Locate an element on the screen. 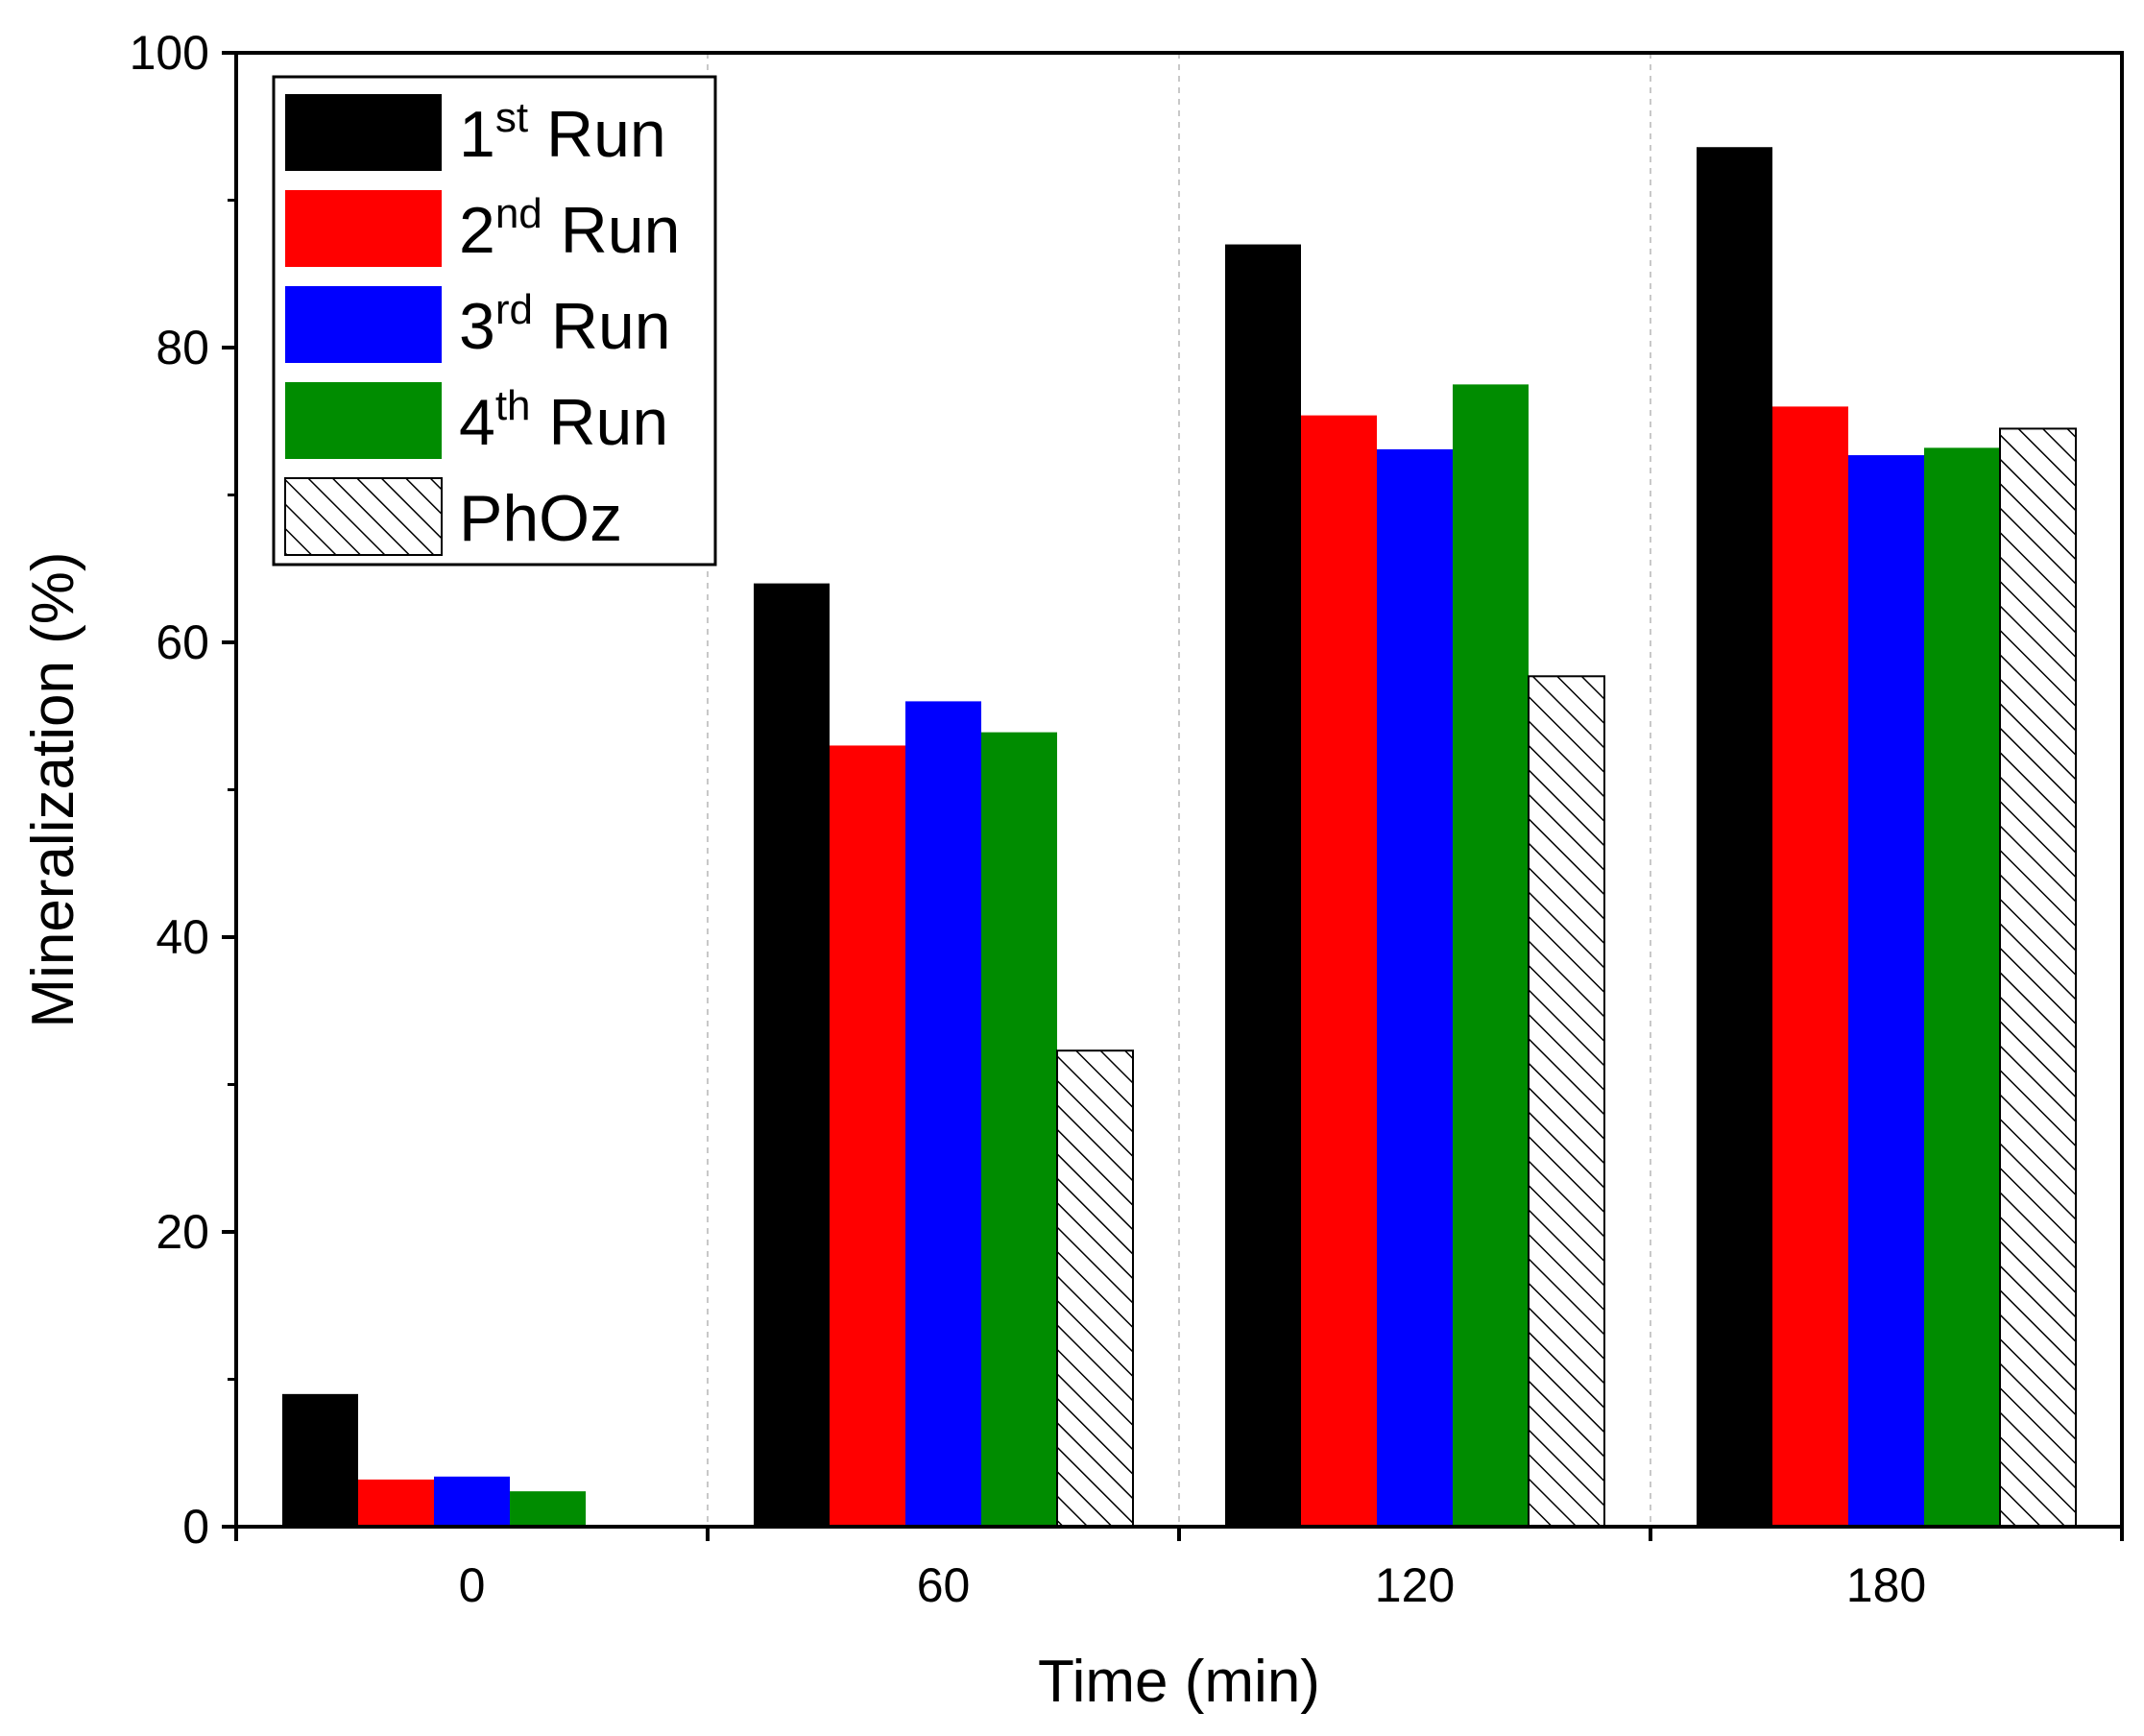 Image resolution: width=2144 pixels, height=1736 pixels. legend-label: 4th Run is located at coordinates (563, 420).